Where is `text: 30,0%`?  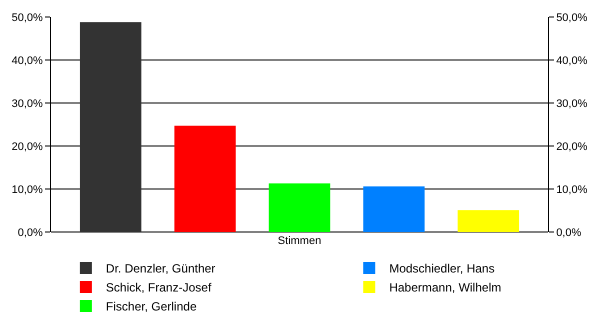
text: 30,0% is located at coordinates (572, 104).